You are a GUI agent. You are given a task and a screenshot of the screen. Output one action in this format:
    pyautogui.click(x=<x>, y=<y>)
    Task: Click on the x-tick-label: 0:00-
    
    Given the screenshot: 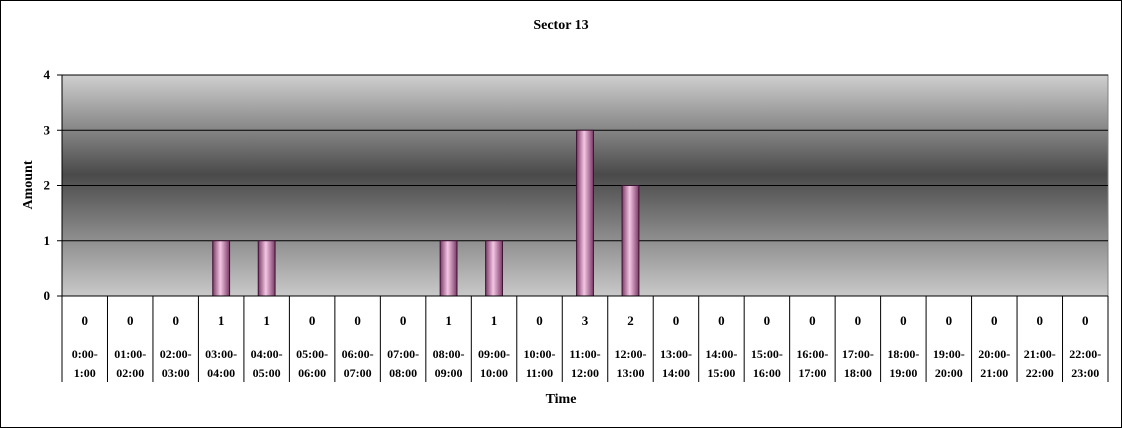 What is the action you would take?
    pyautogui.click(x=85, y=354)
    